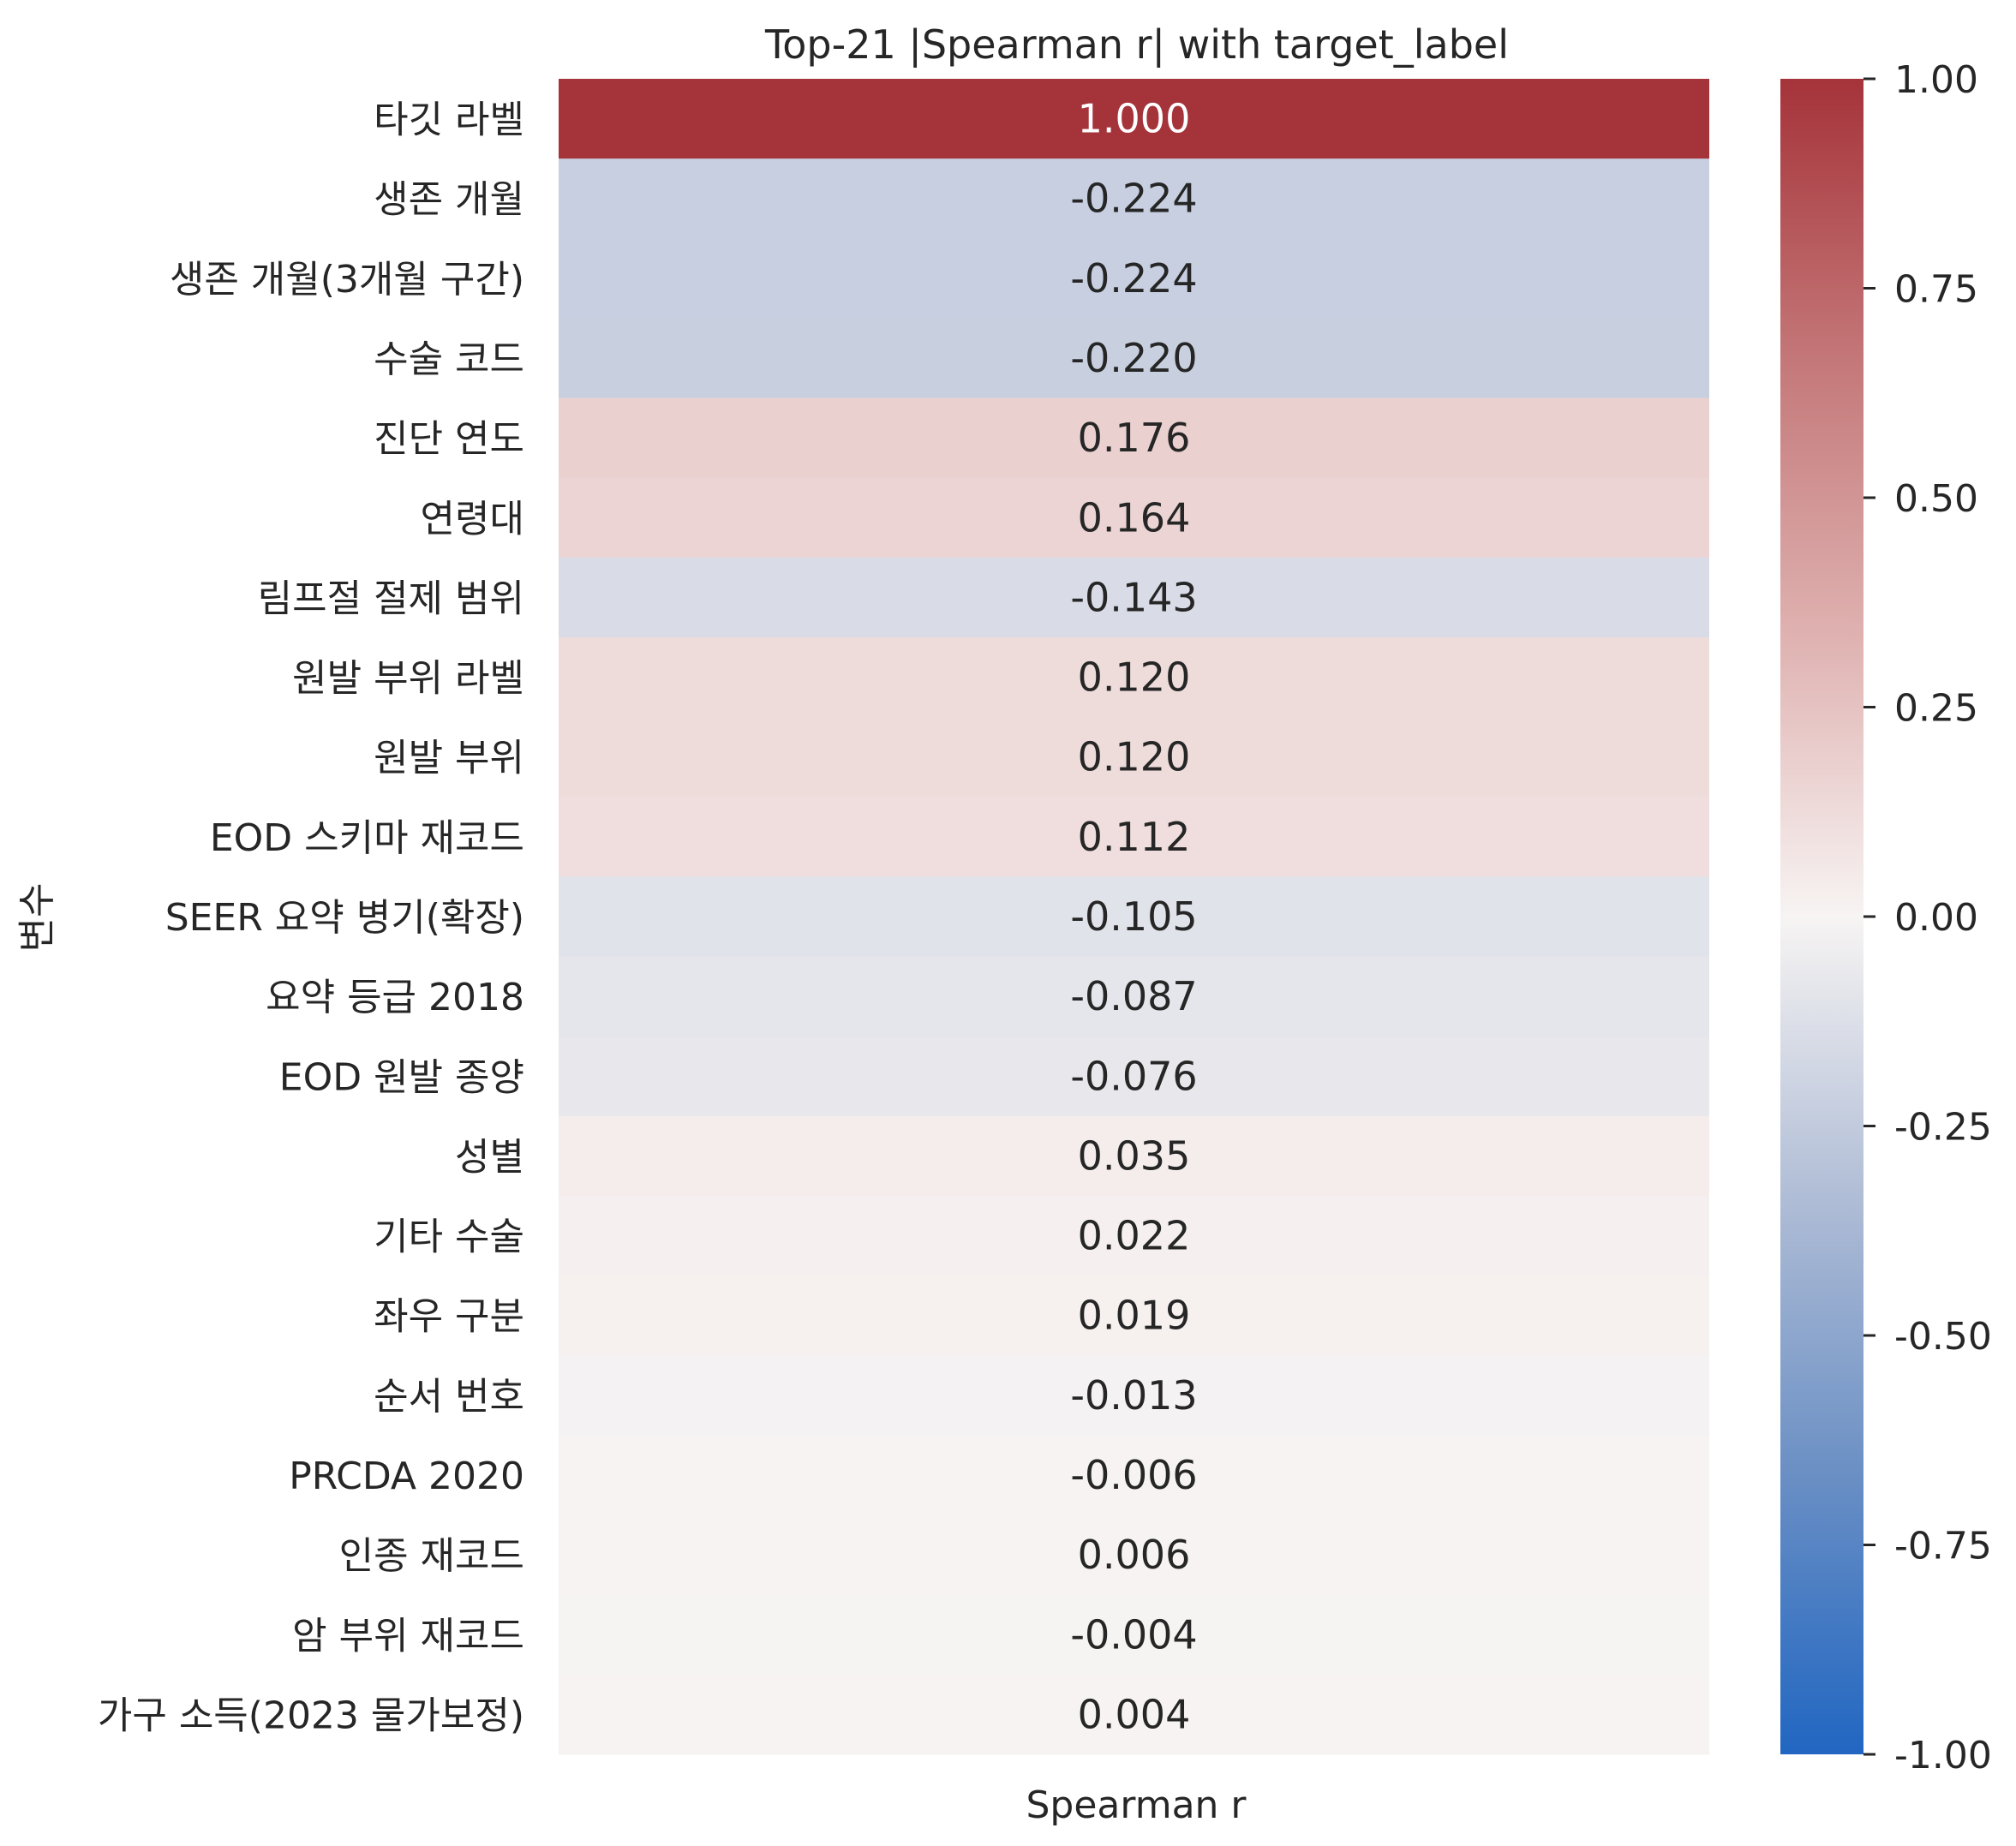 This screenshot has width=2016, height=1846. I want to click on cell-value-label: 0.006, so click(1134, 1555).